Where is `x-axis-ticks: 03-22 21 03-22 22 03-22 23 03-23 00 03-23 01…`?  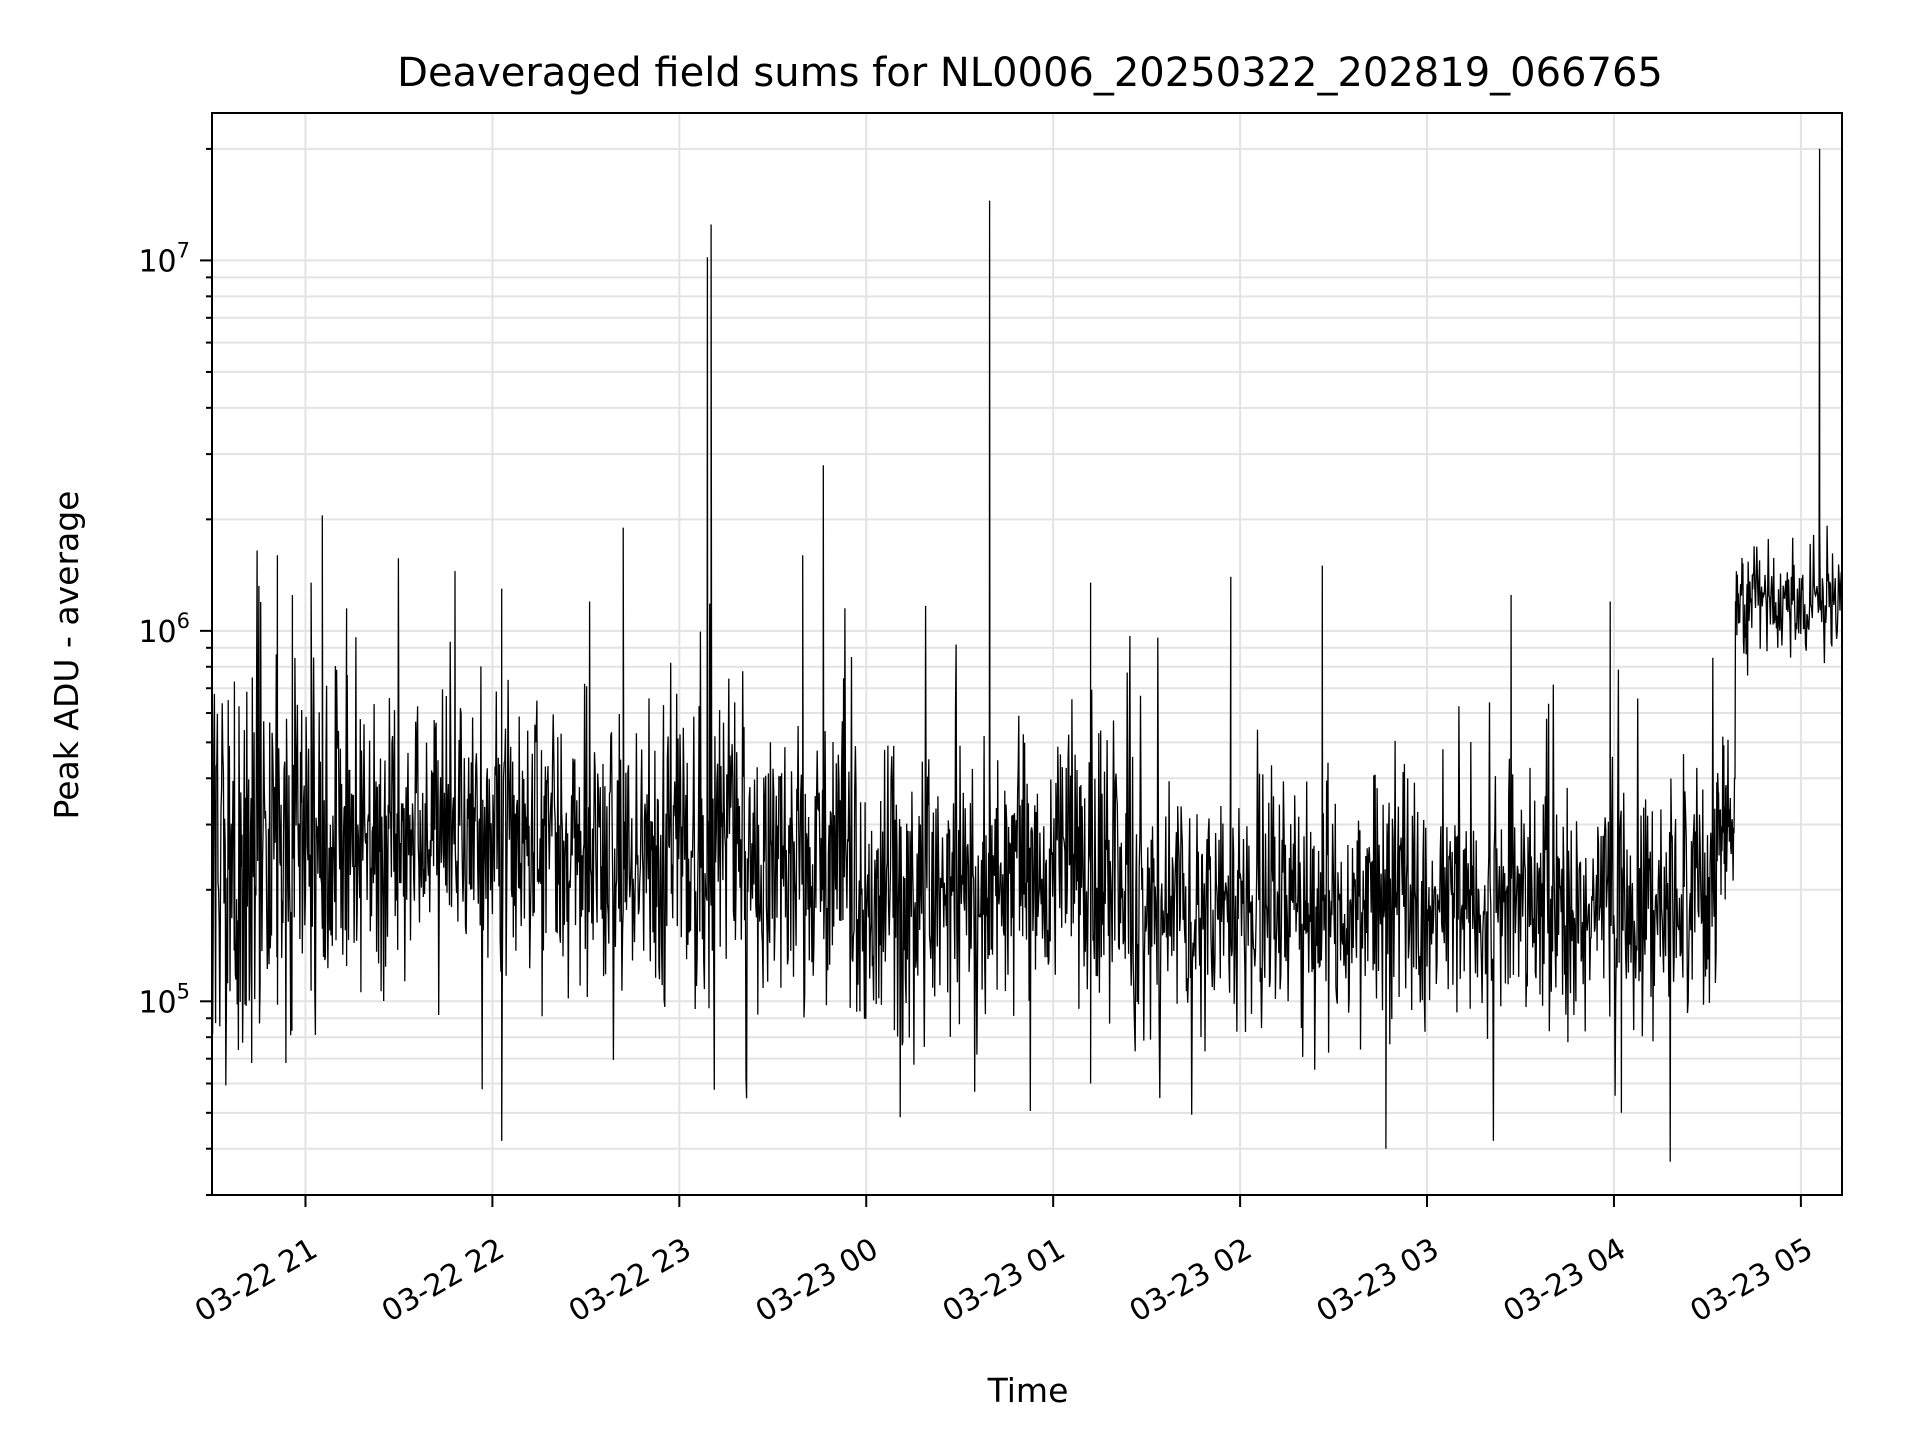
x-axis-ticks: 03-22 21 03-22 22 03-22 23 03-23 00 03-23 01… is located at coordinates (1004, 1262).